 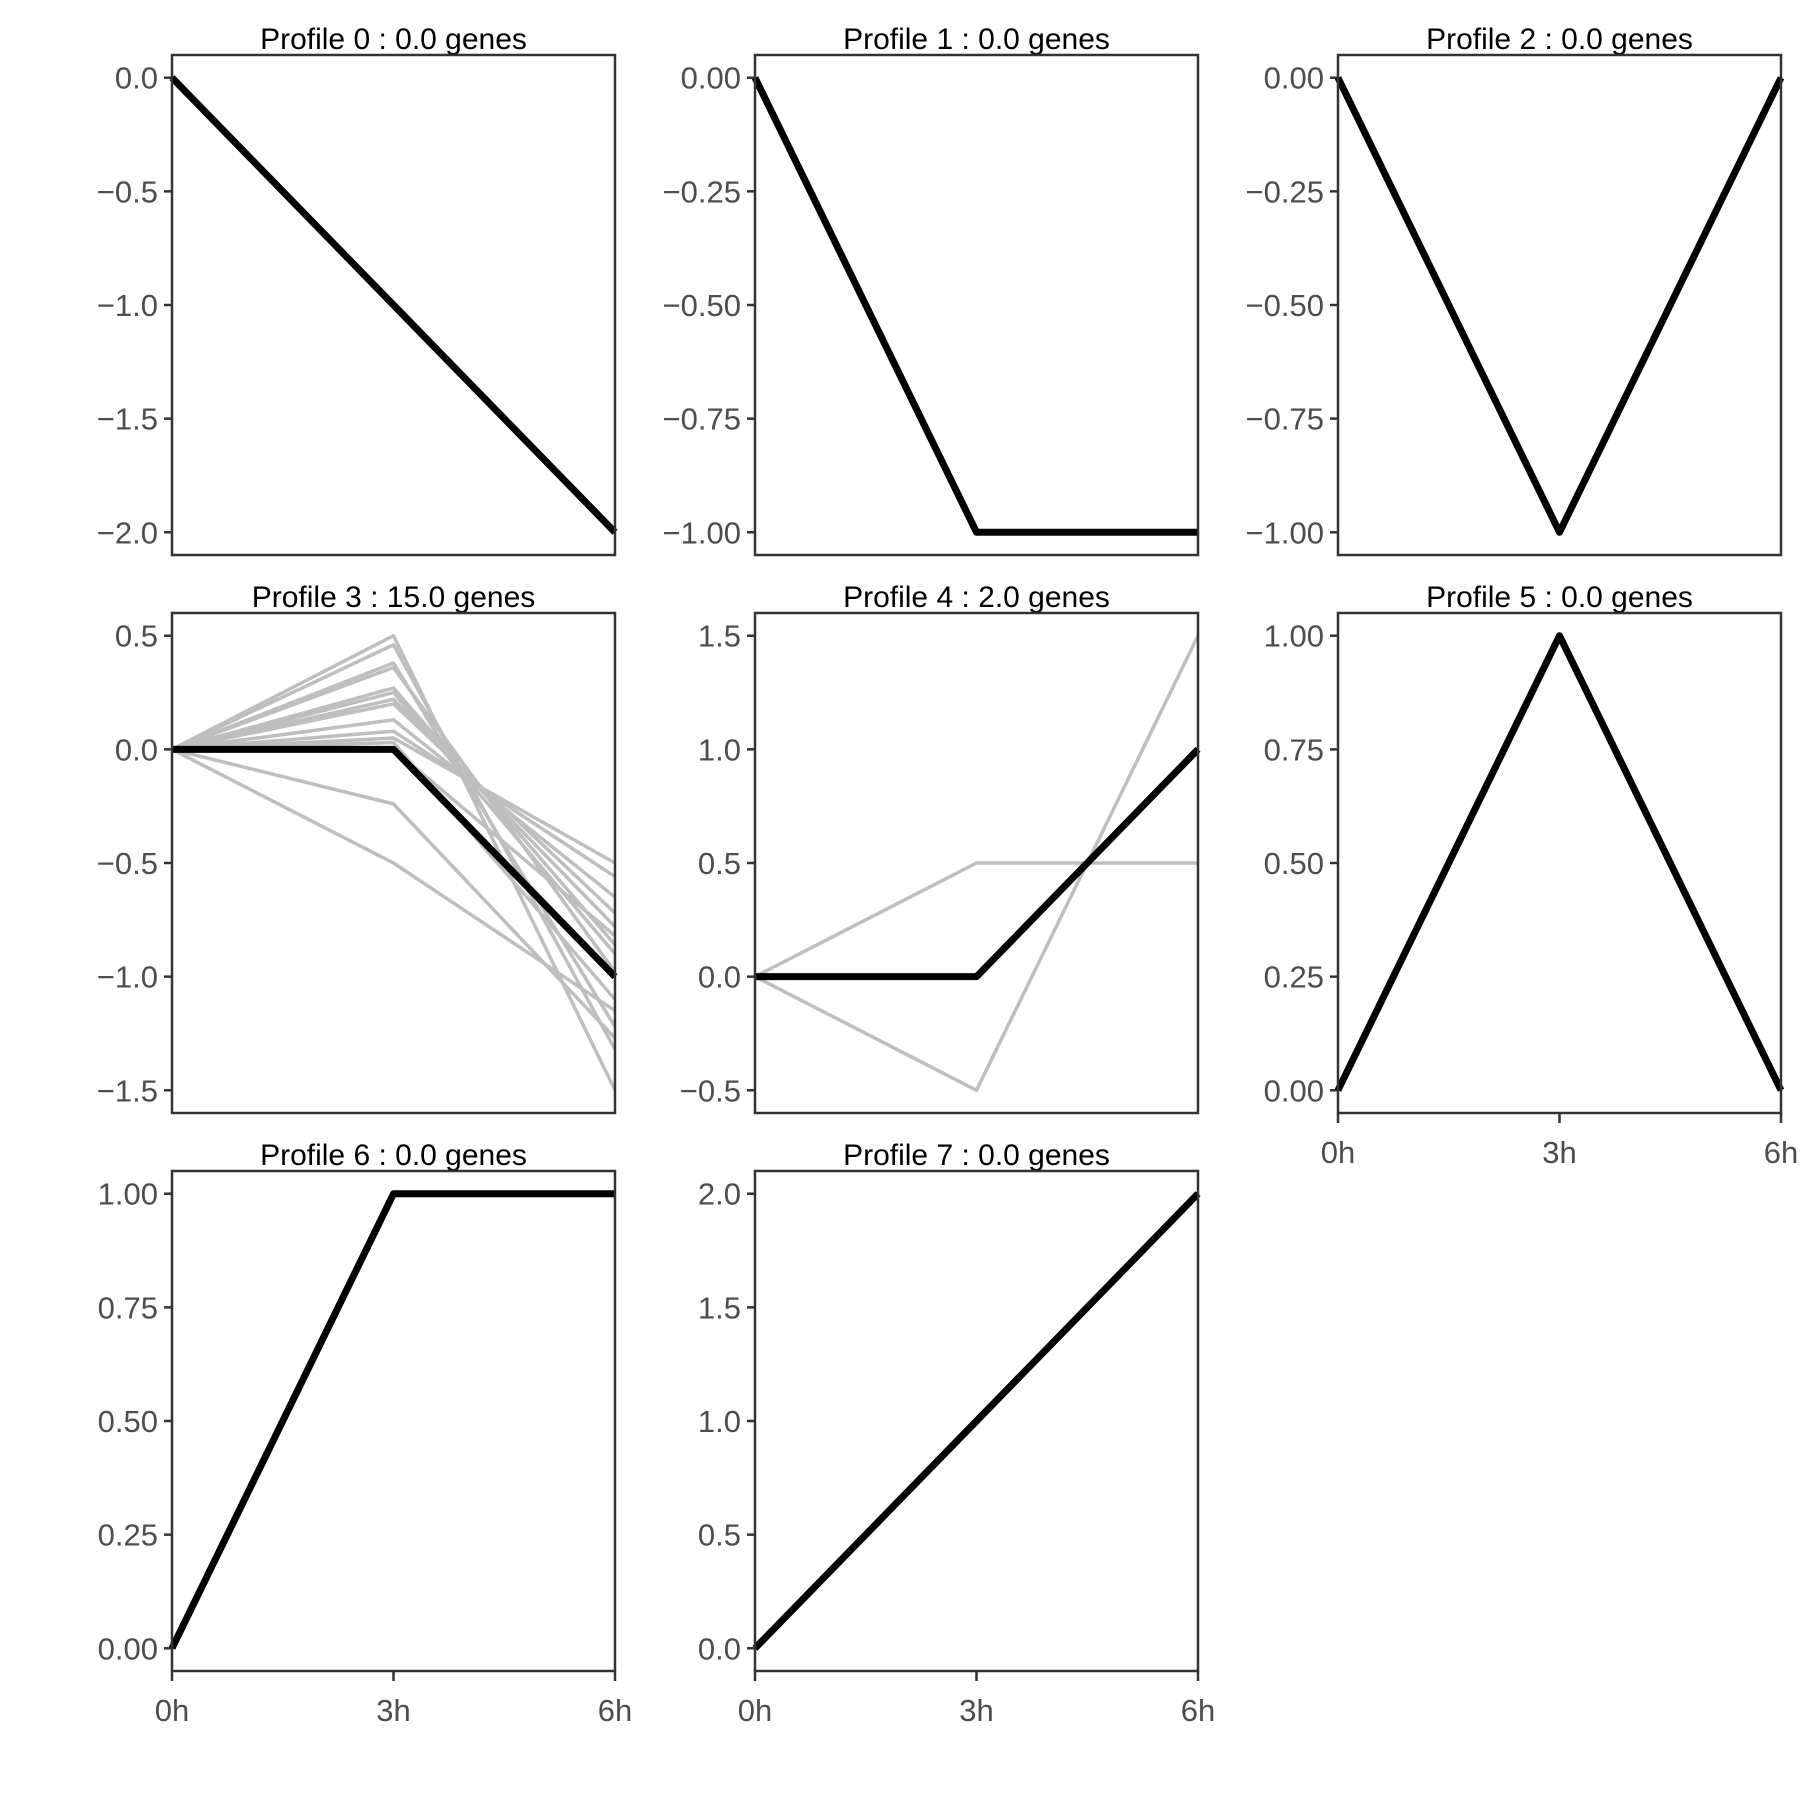 I want to click on panel-title: Profile 4 : 2.0 genes, so click(x=976, y=597).